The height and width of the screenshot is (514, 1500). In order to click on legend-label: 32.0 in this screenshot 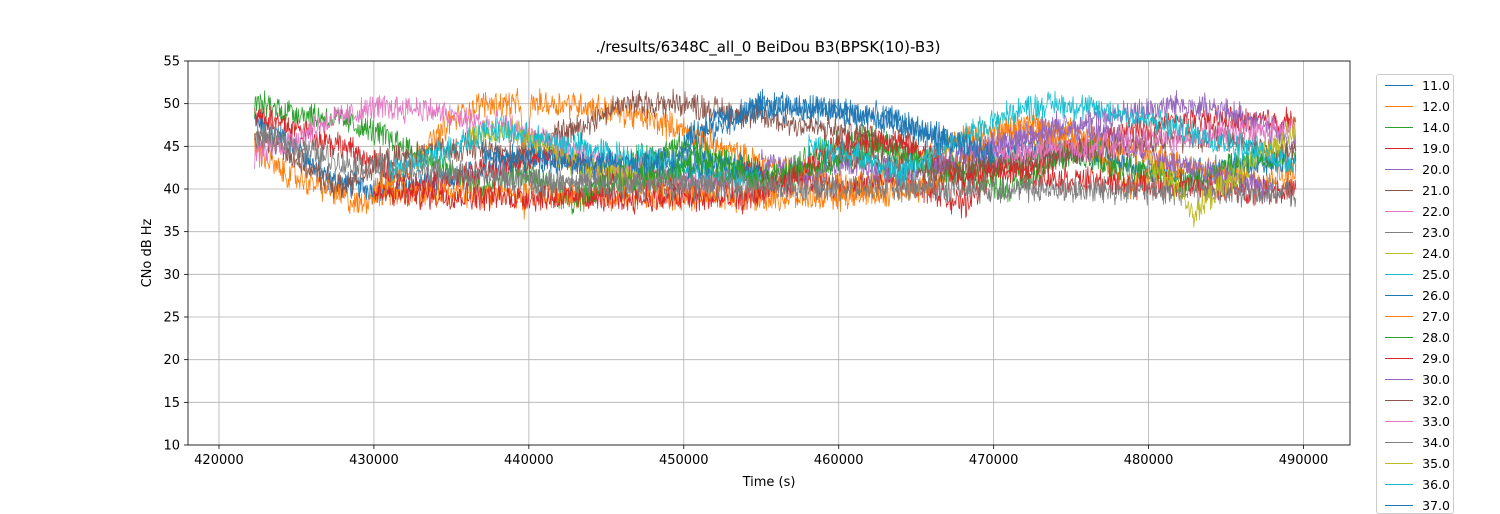, I will do `click(1436, 400)`.